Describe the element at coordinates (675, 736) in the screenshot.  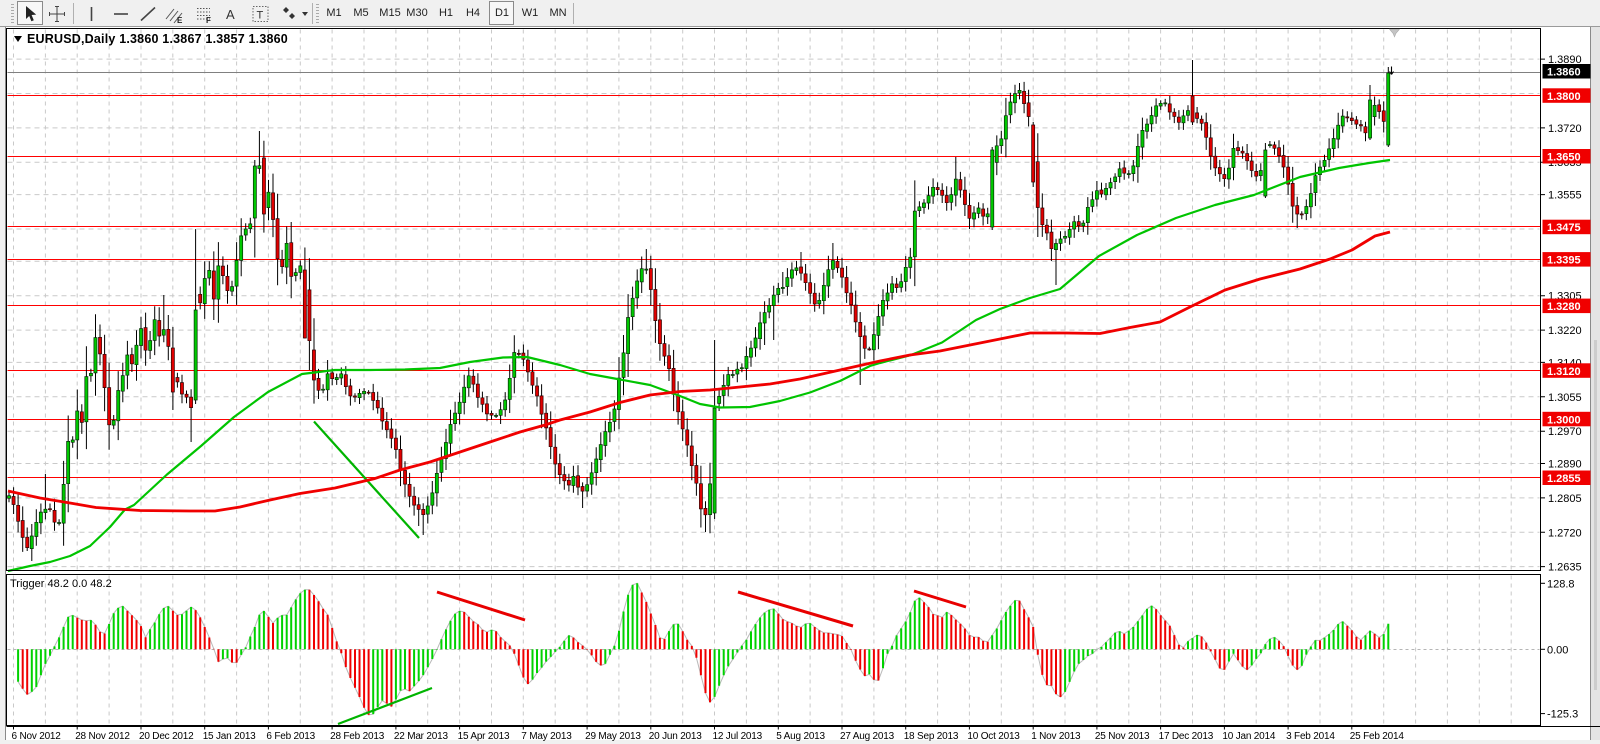
I see `svg-text: 20 Jun 2013` at that location.